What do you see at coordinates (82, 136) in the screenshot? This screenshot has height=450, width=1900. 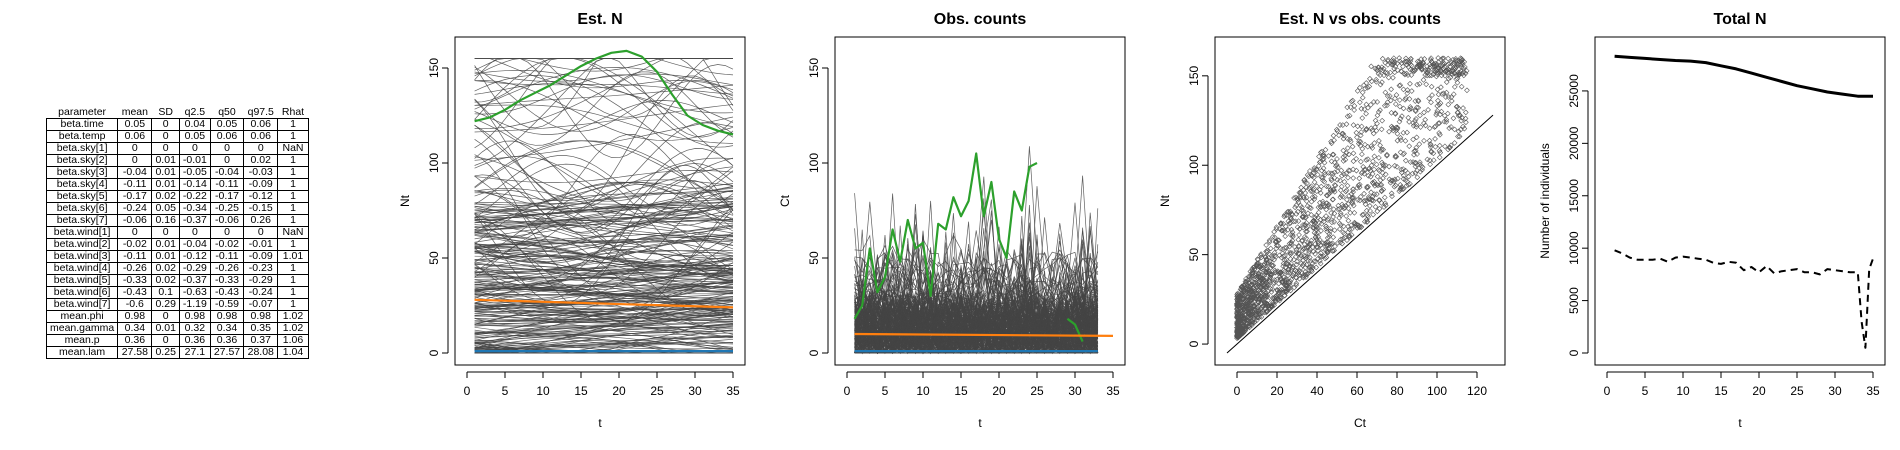 I see `parameter-name-cell: beta.temp` at bounding box center [82, 136].